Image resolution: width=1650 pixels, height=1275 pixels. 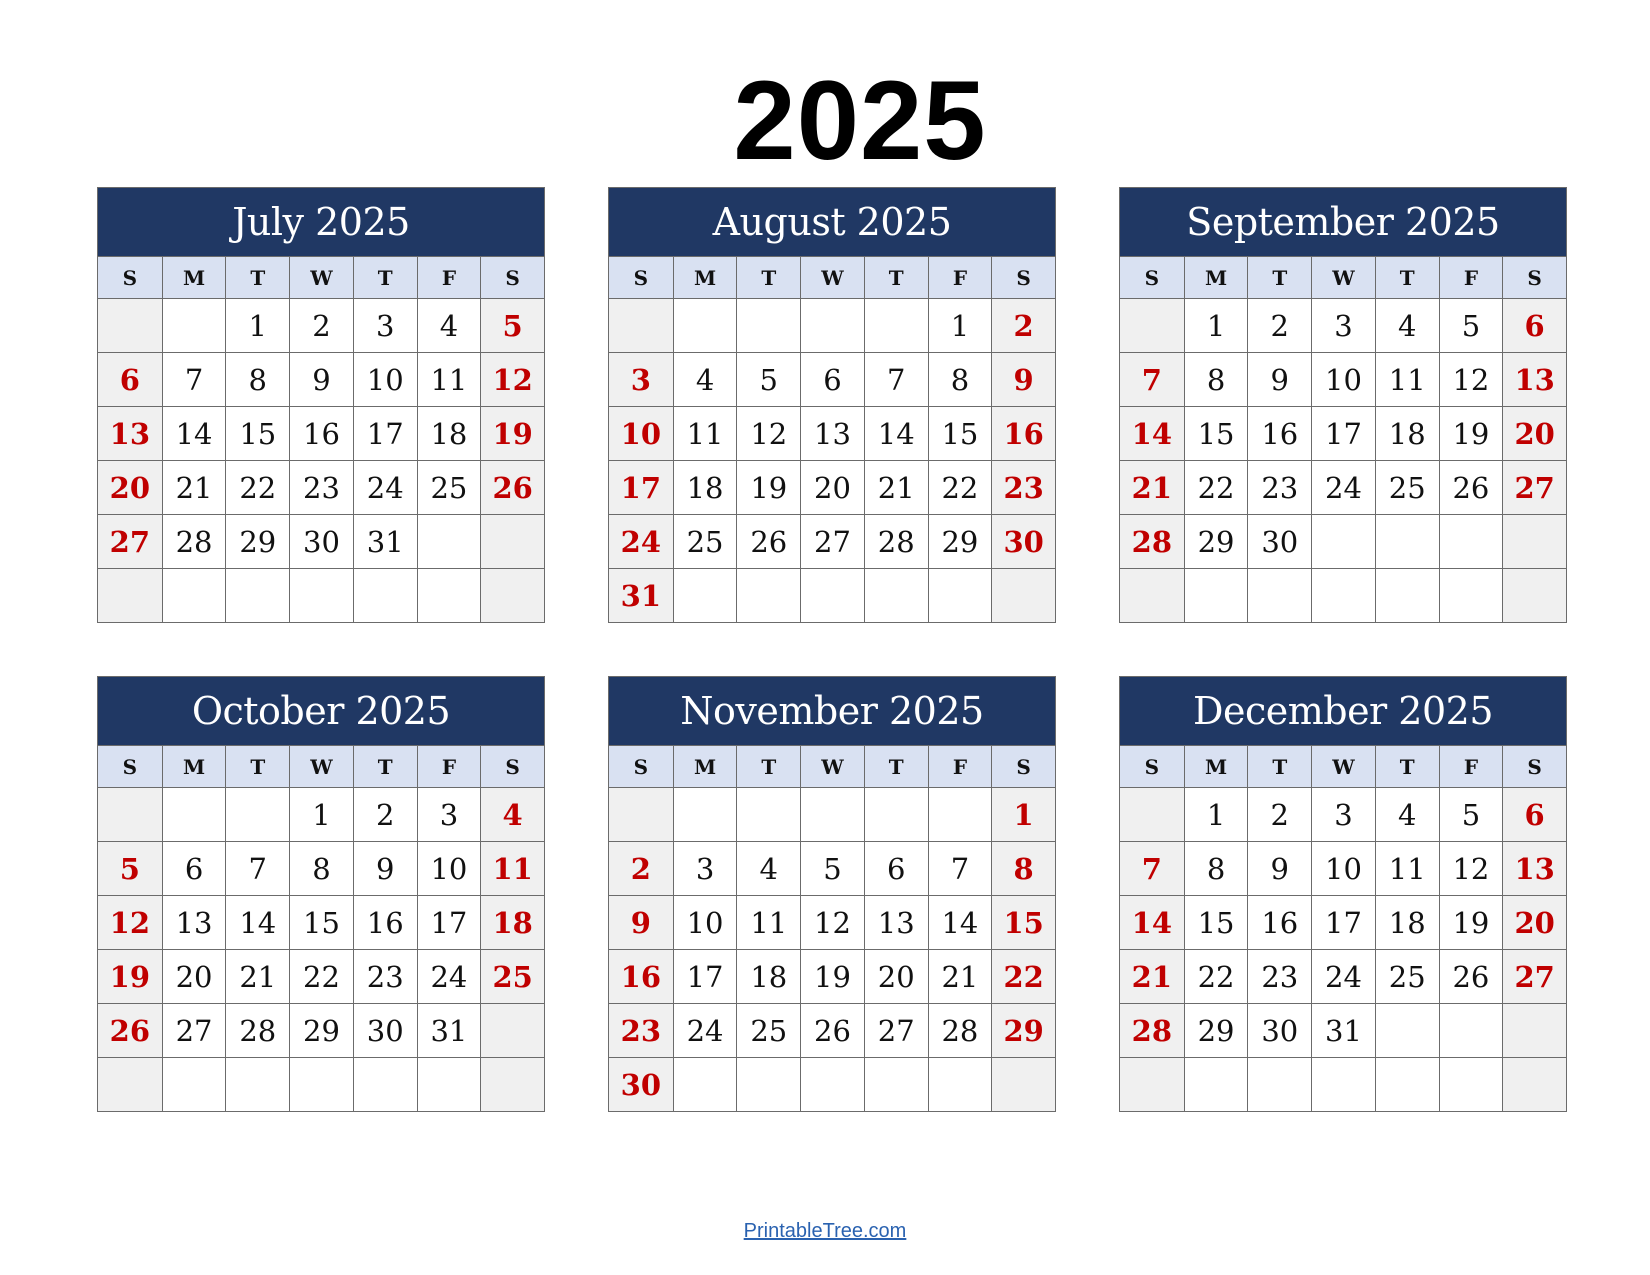 I want to click on day-cell: 19, so click(x=130, y=976).